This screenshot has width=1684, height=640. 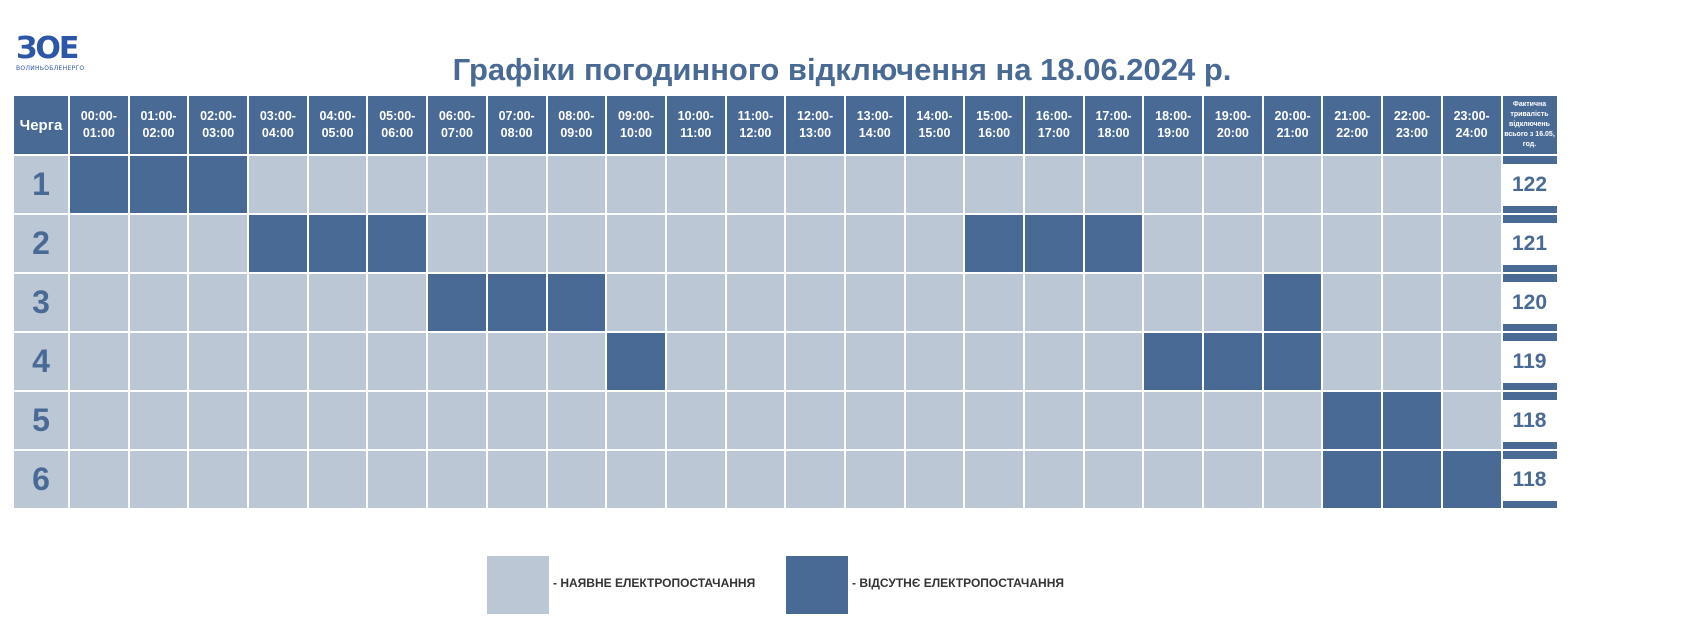 I want to click on header-slot-line: 21:00, so click(x=1292, y=133).